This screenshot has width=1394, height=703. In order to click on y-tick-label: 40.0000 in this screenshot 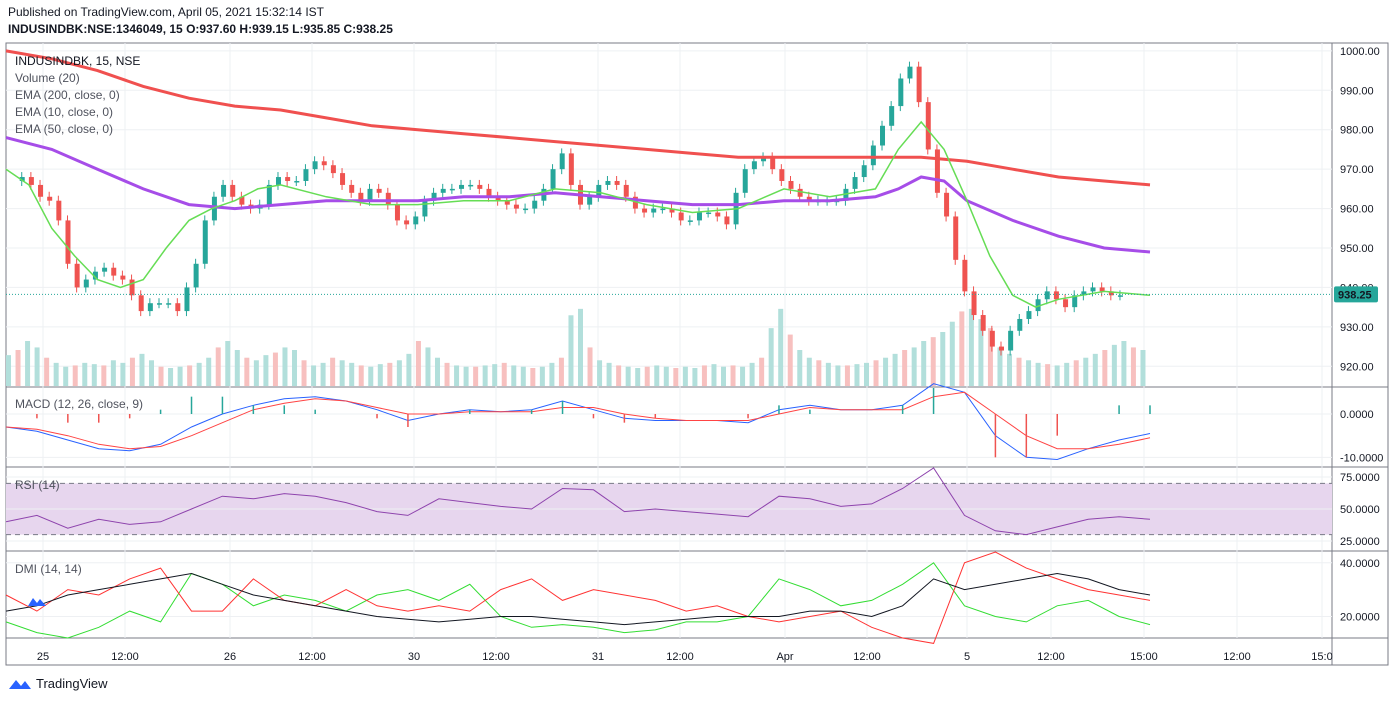, I will do `click(1360, 564)`.